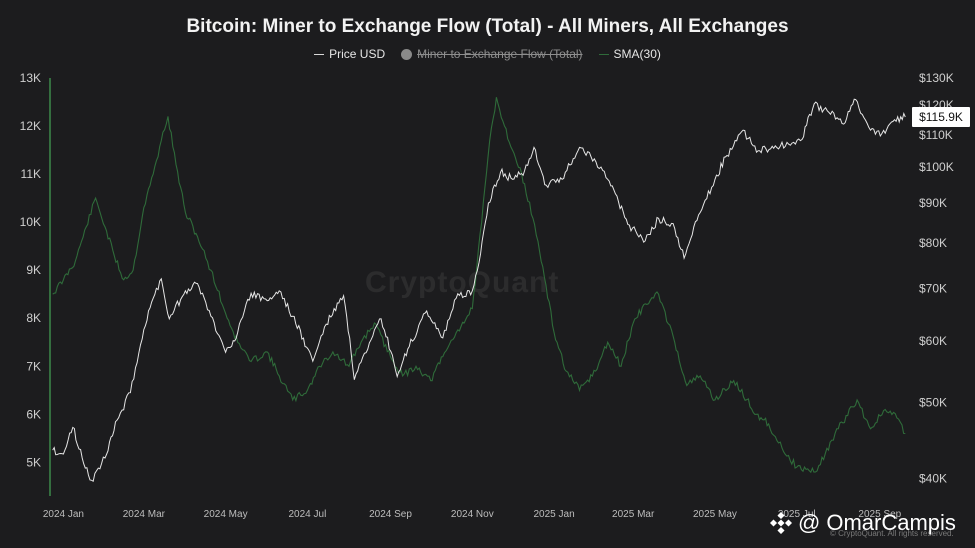 The width and height of the screenshot is (975, 548). I want to click on right-axis-tick: $130K, so click(936, 78).